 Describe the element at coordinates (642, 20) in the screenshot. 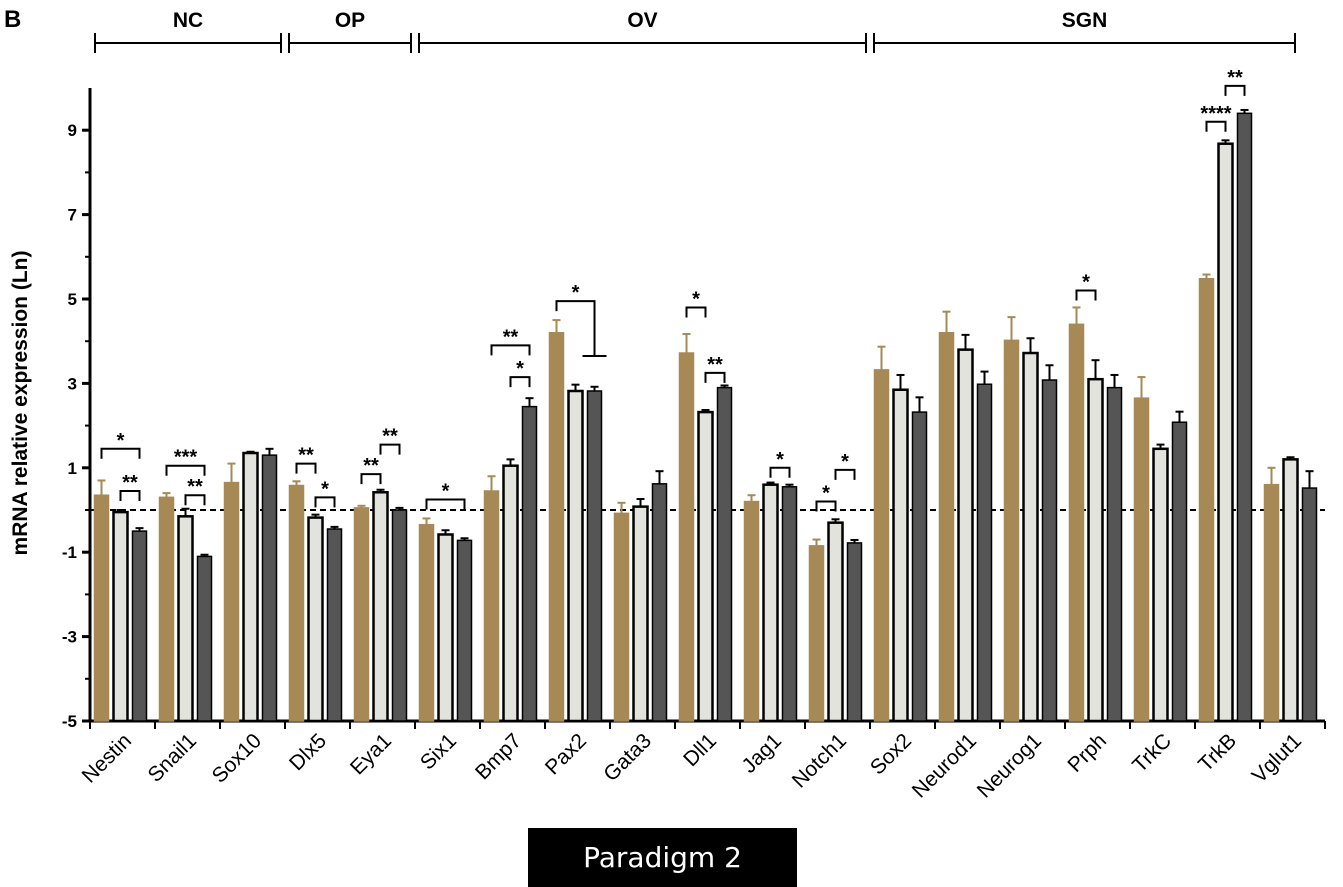

I see `group-label: OV` at that location.